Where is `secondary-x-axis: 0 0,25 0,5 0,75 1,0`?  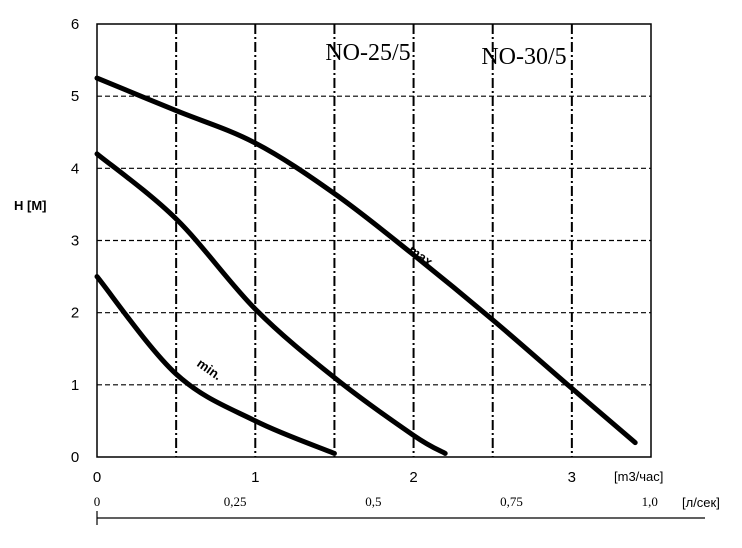 secondary-x-axis: 0 0,25 0,5 0,75 1,0 is located at coordinates (399, 509).